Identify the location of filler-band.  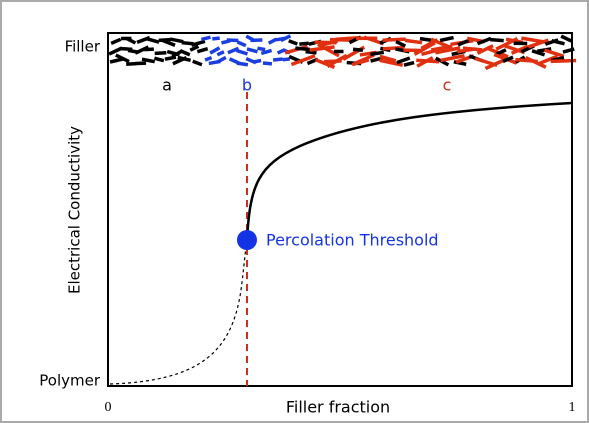
(342, 52).